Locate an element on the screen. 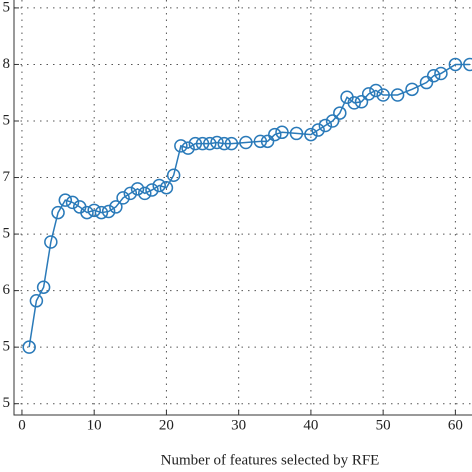 The image size is (472, 472). y-tick-label: 8 is located at coordinates (7, 64).